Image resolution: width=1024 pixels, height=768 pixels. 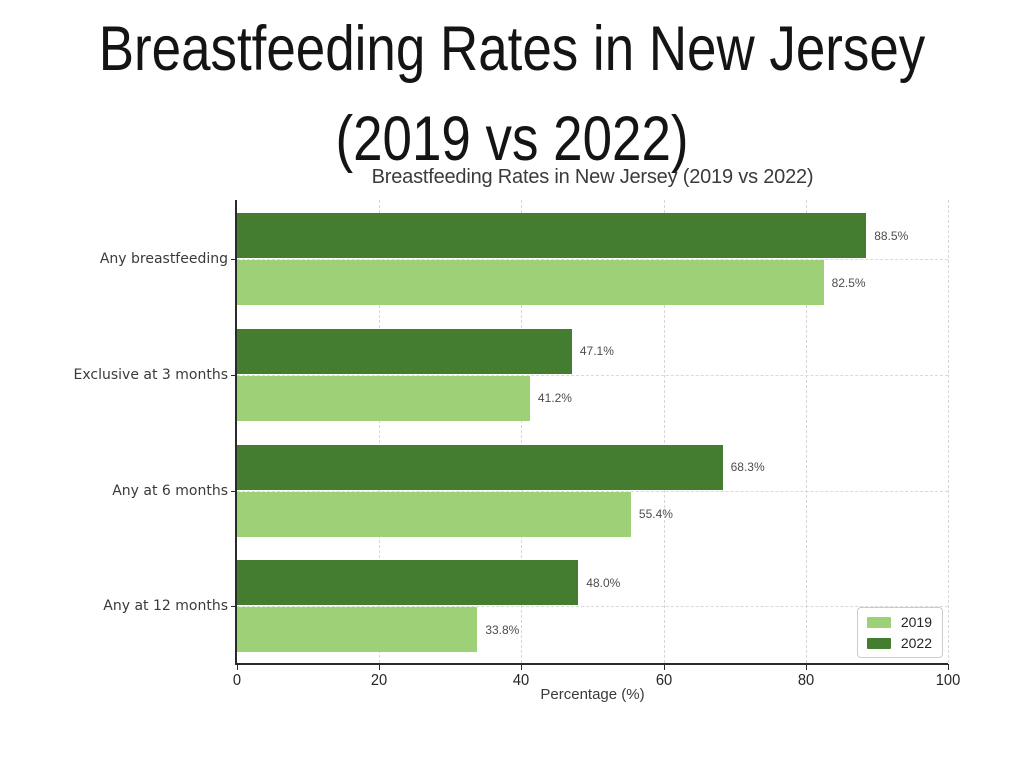 What do you see at coordinates (879, 643) in the screenshot?
I see `legend-swatch-2022` at bounding box center [879, 643].